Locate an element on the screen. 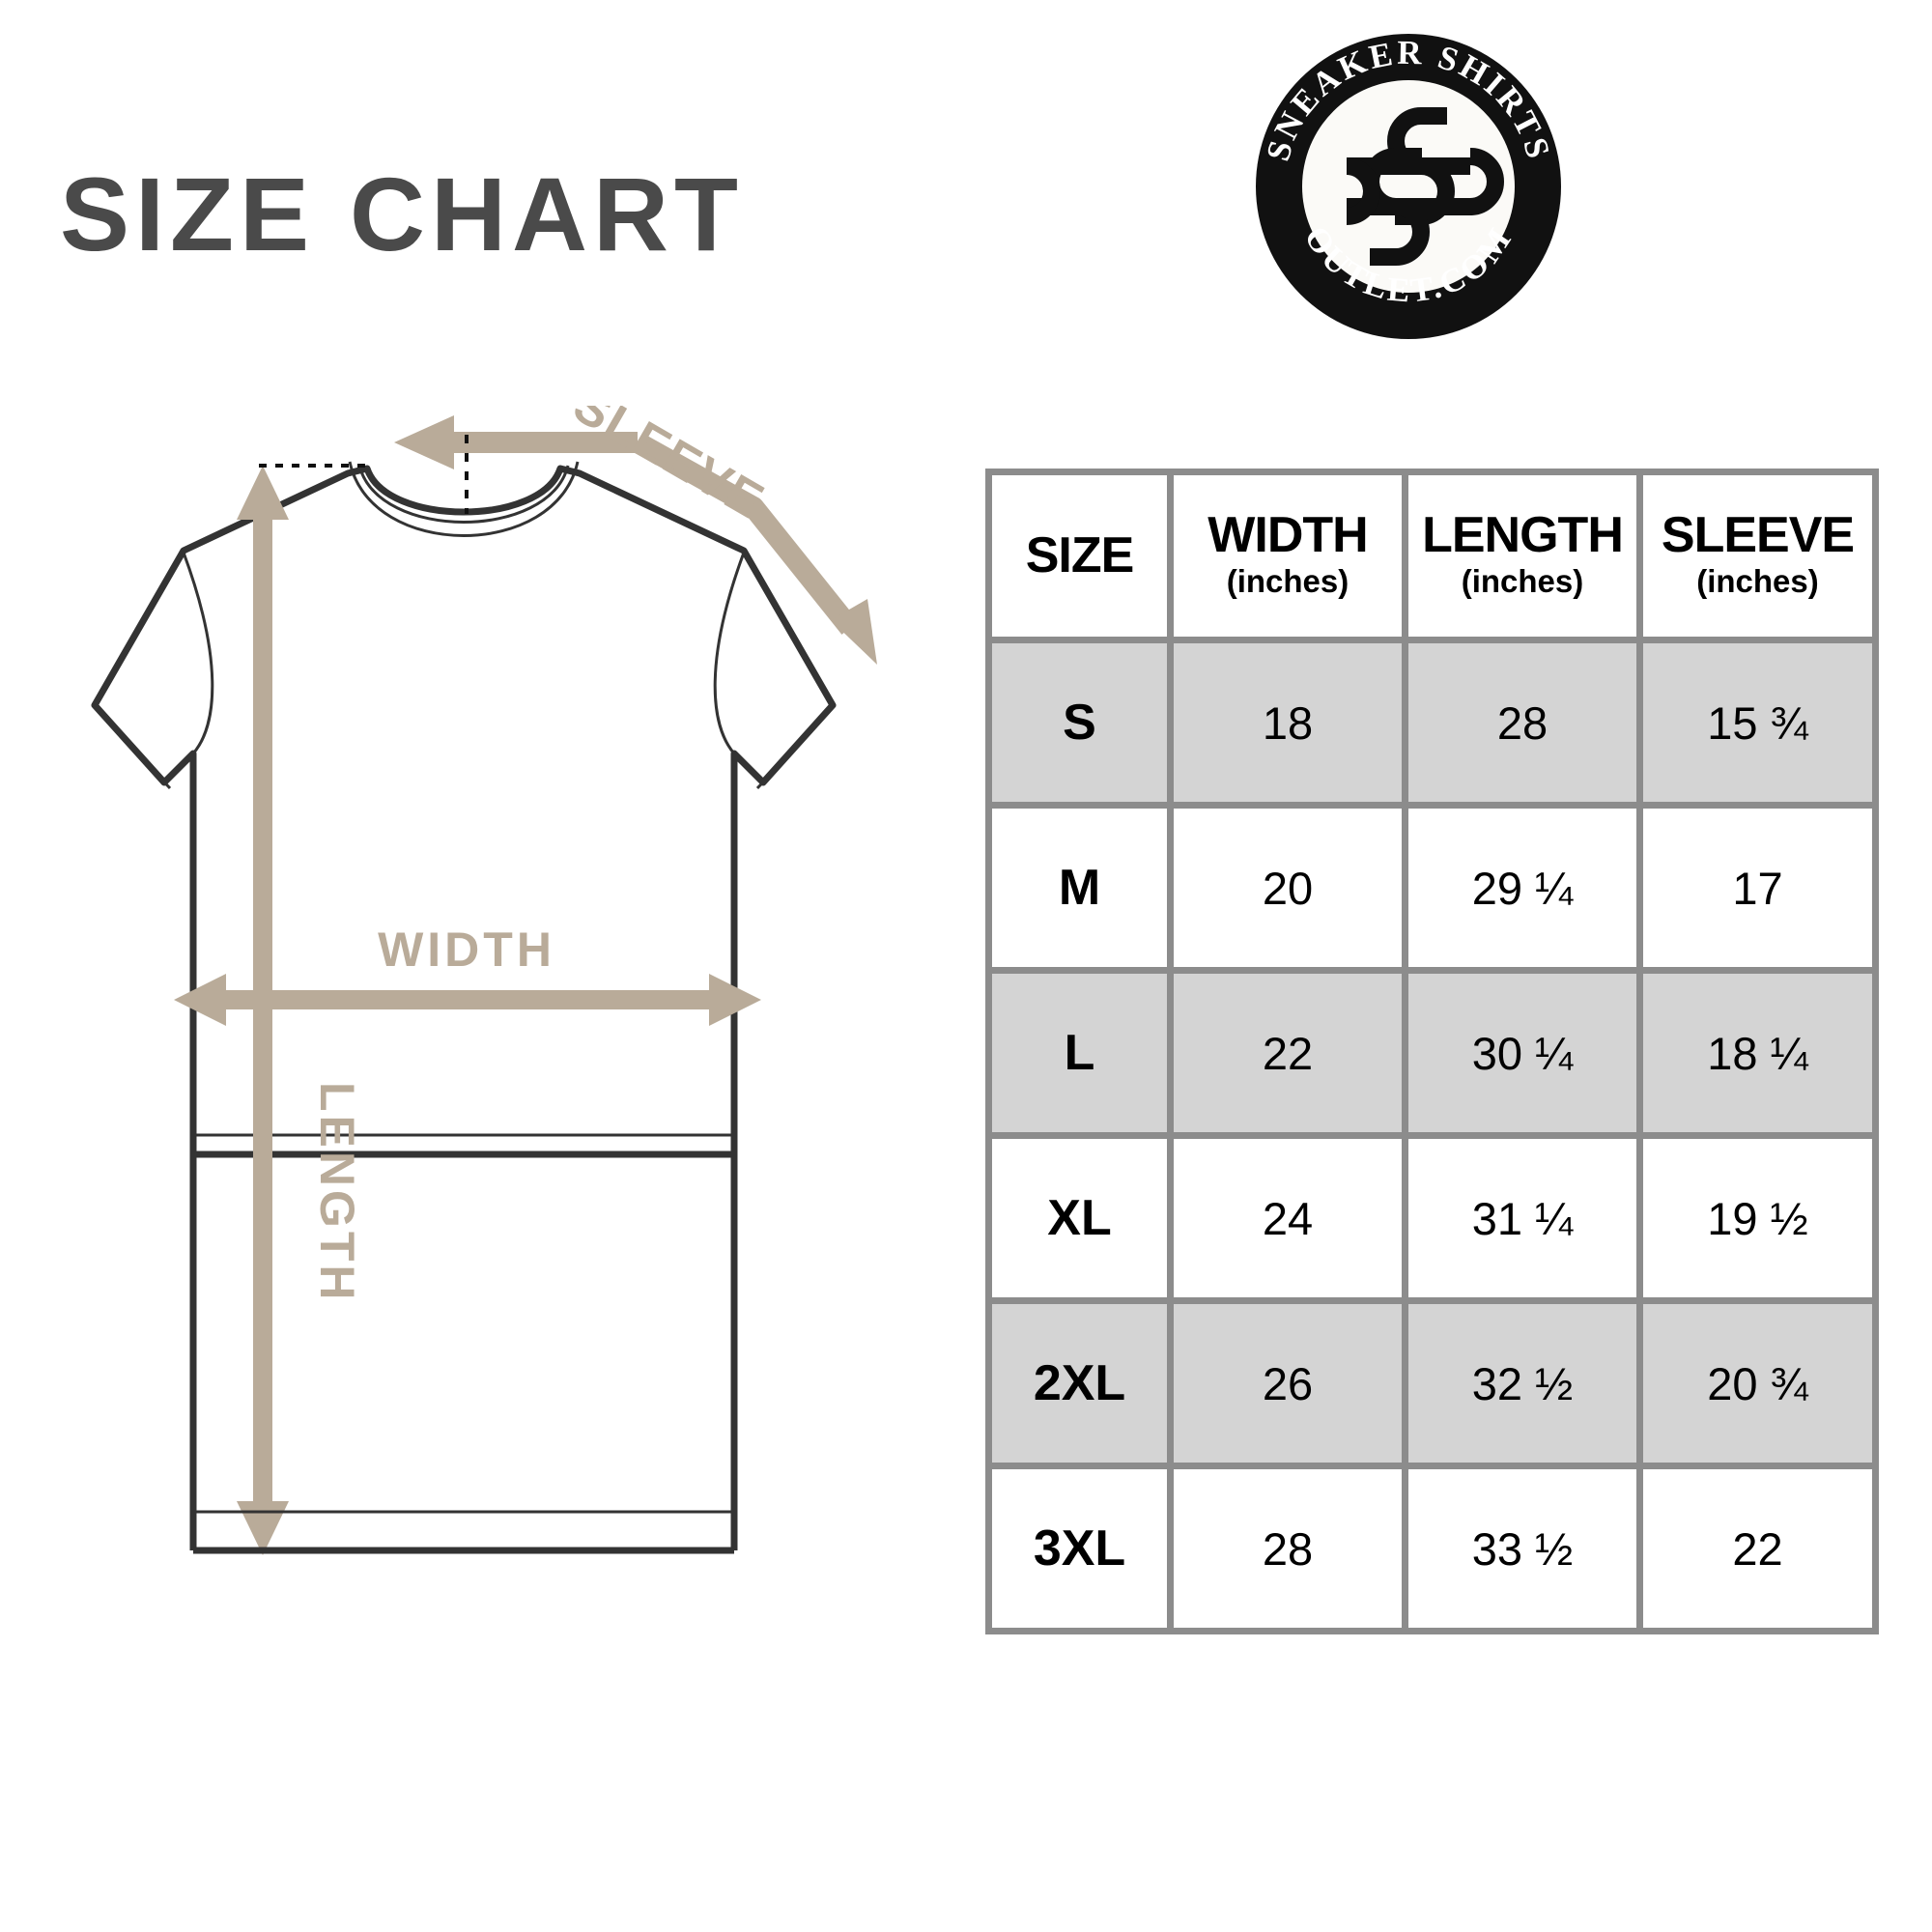  cell-length: 31 ¼ is located at coordinates (1522, 1218).